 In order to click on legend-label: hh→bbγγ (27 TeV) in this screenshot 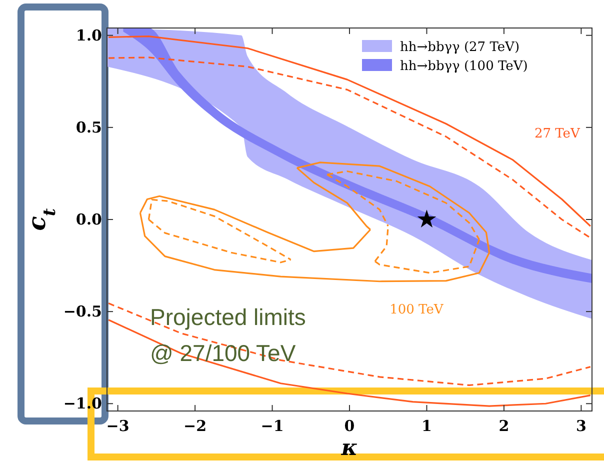, I will do `click(460, 47)`.